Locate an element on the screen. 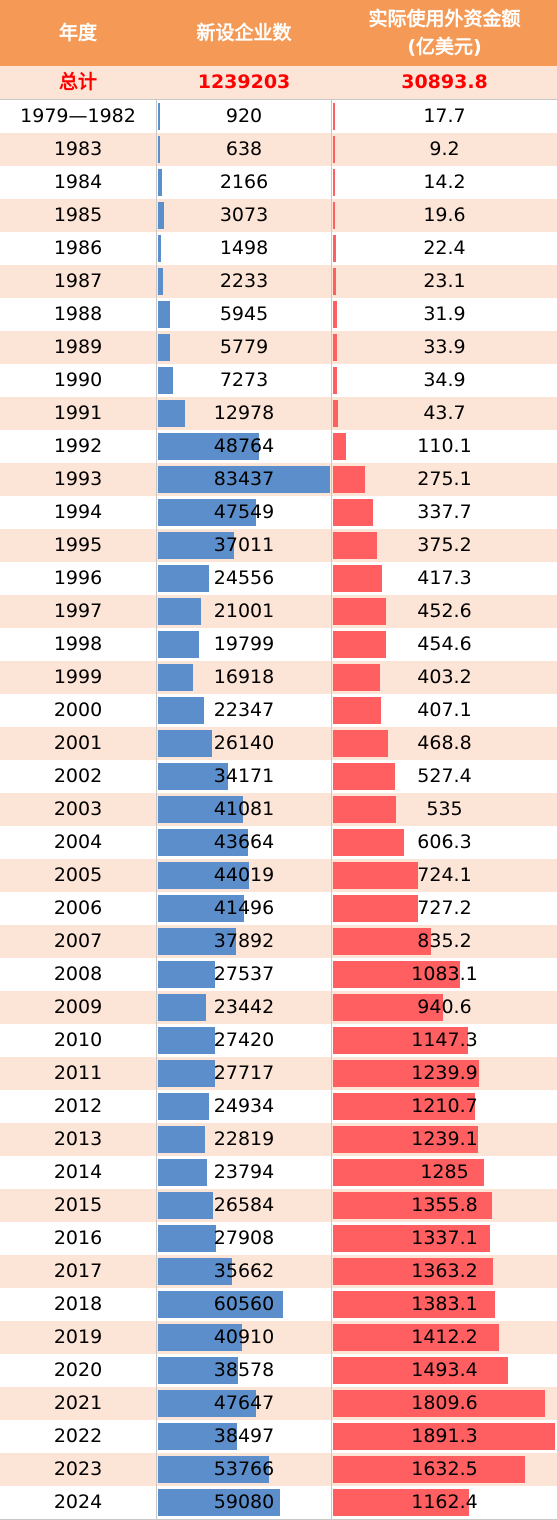 This screenshot has height=1520, width=557. table-row: 1997 21001 452.6 is located at coordinates (278, 612).